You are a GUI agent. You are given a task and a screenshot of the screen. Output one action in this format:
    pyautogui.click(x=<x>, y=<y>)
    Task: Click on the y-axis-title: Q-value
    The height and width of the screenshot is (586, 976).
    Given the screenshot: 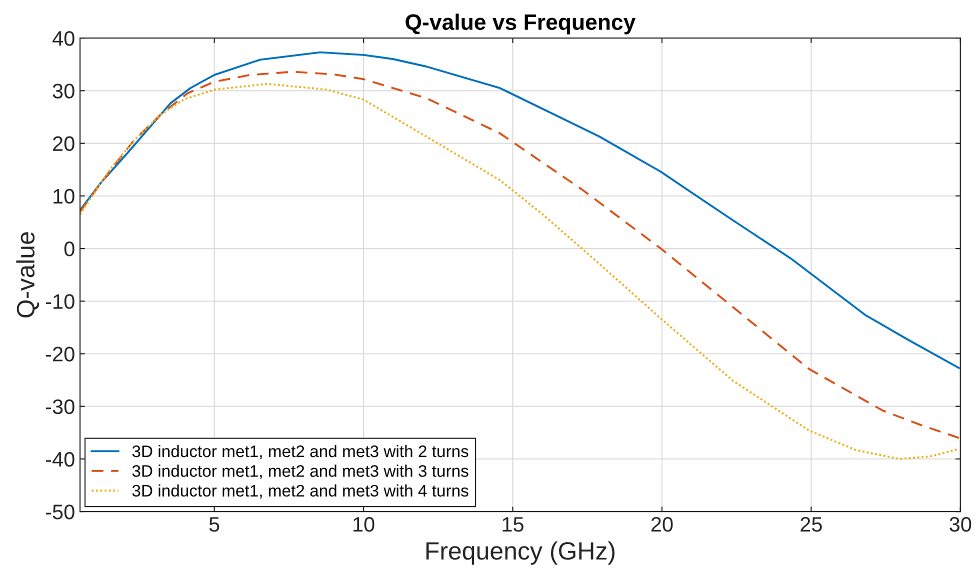 What is the action you would take?
    pyautogui.click(x=28, y=275)
    